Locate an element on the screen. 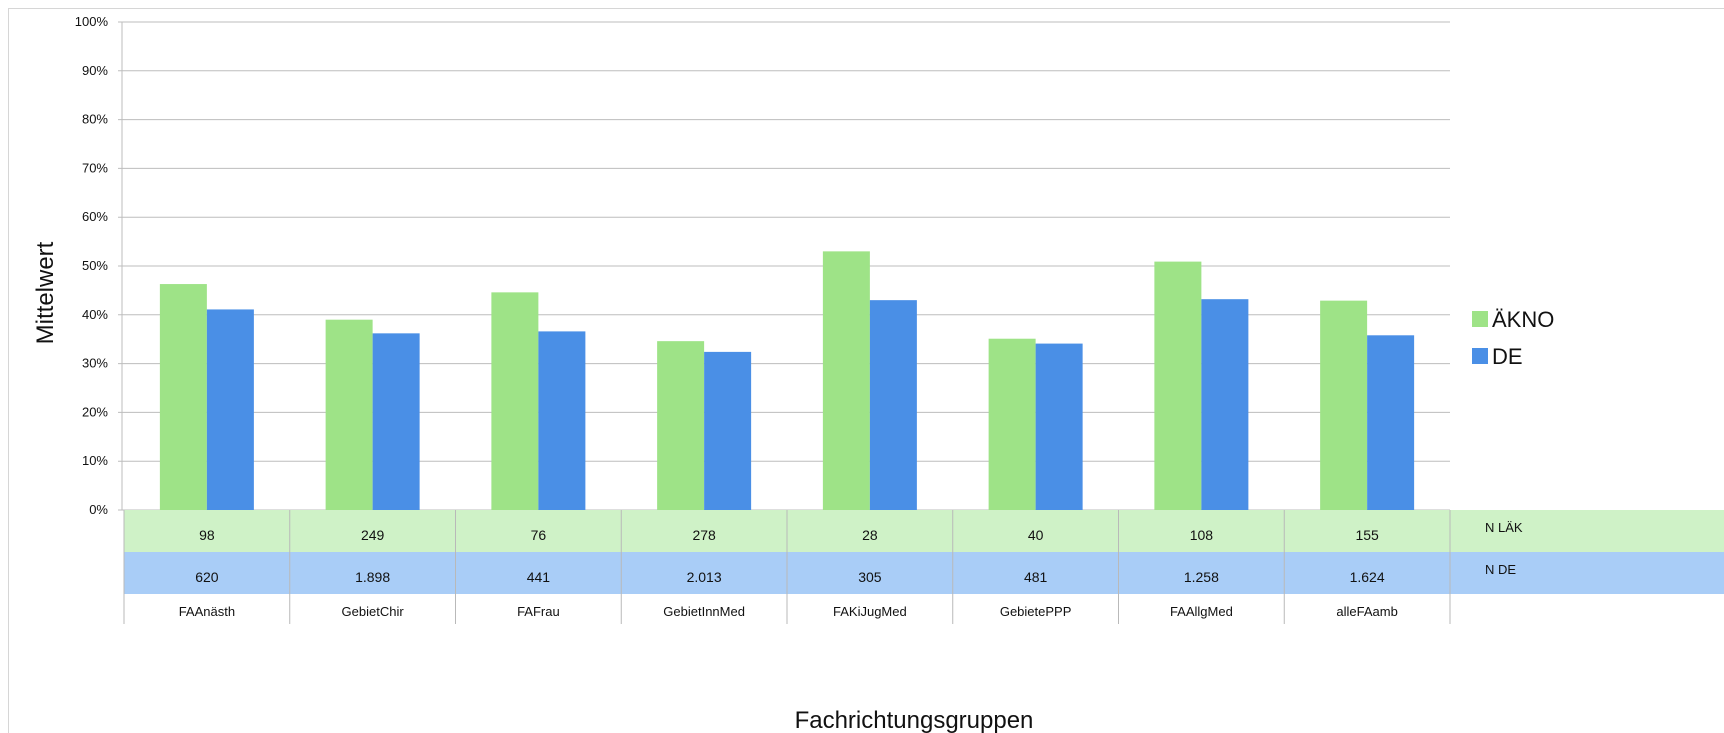 Image resolution: width=1724 pixels, height=733 pixels. table-cell: 305 is located at coordinates (870, 577).